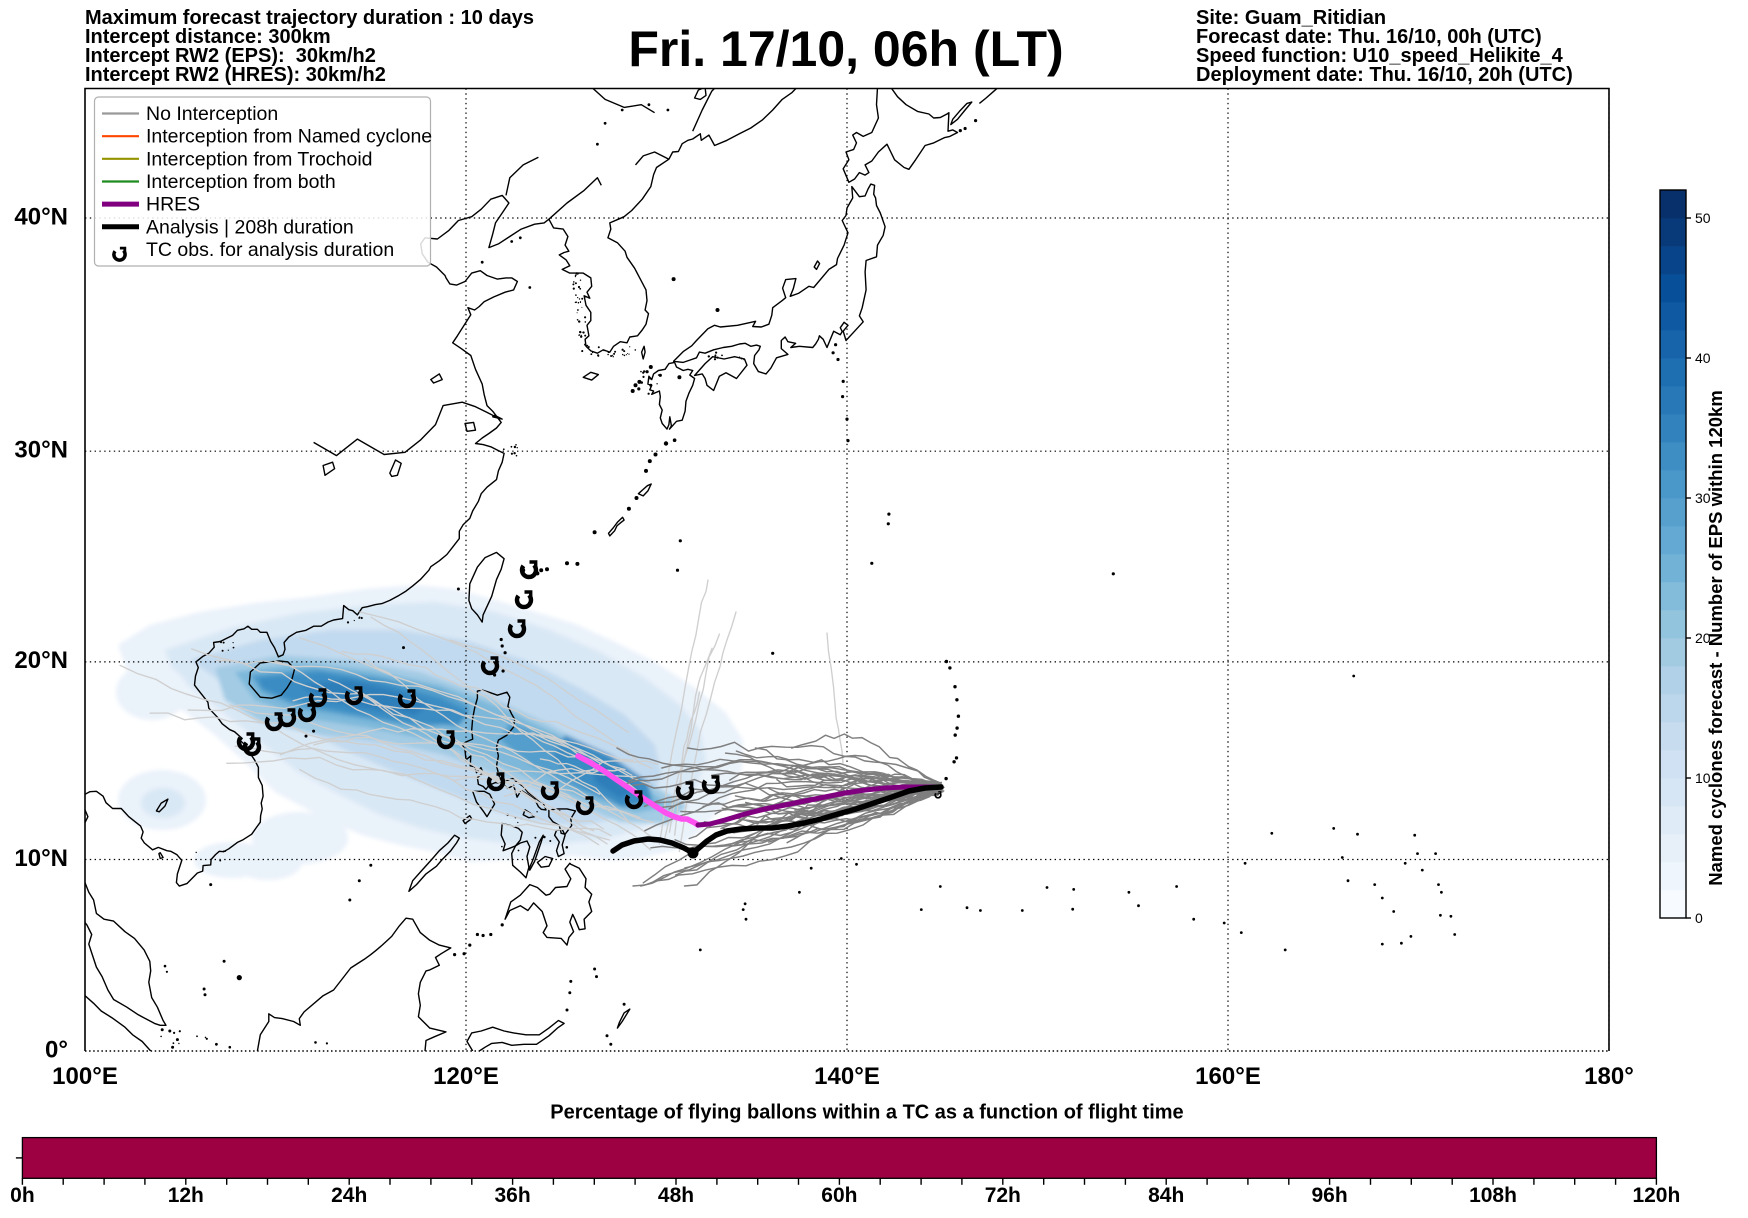 The width and height of the screenshot is (1748, 1218). What do you see at coordinates (1330, 1195) in the screenshot?
I see `svg-text: 96h` at bounding box center [1330, 1195].